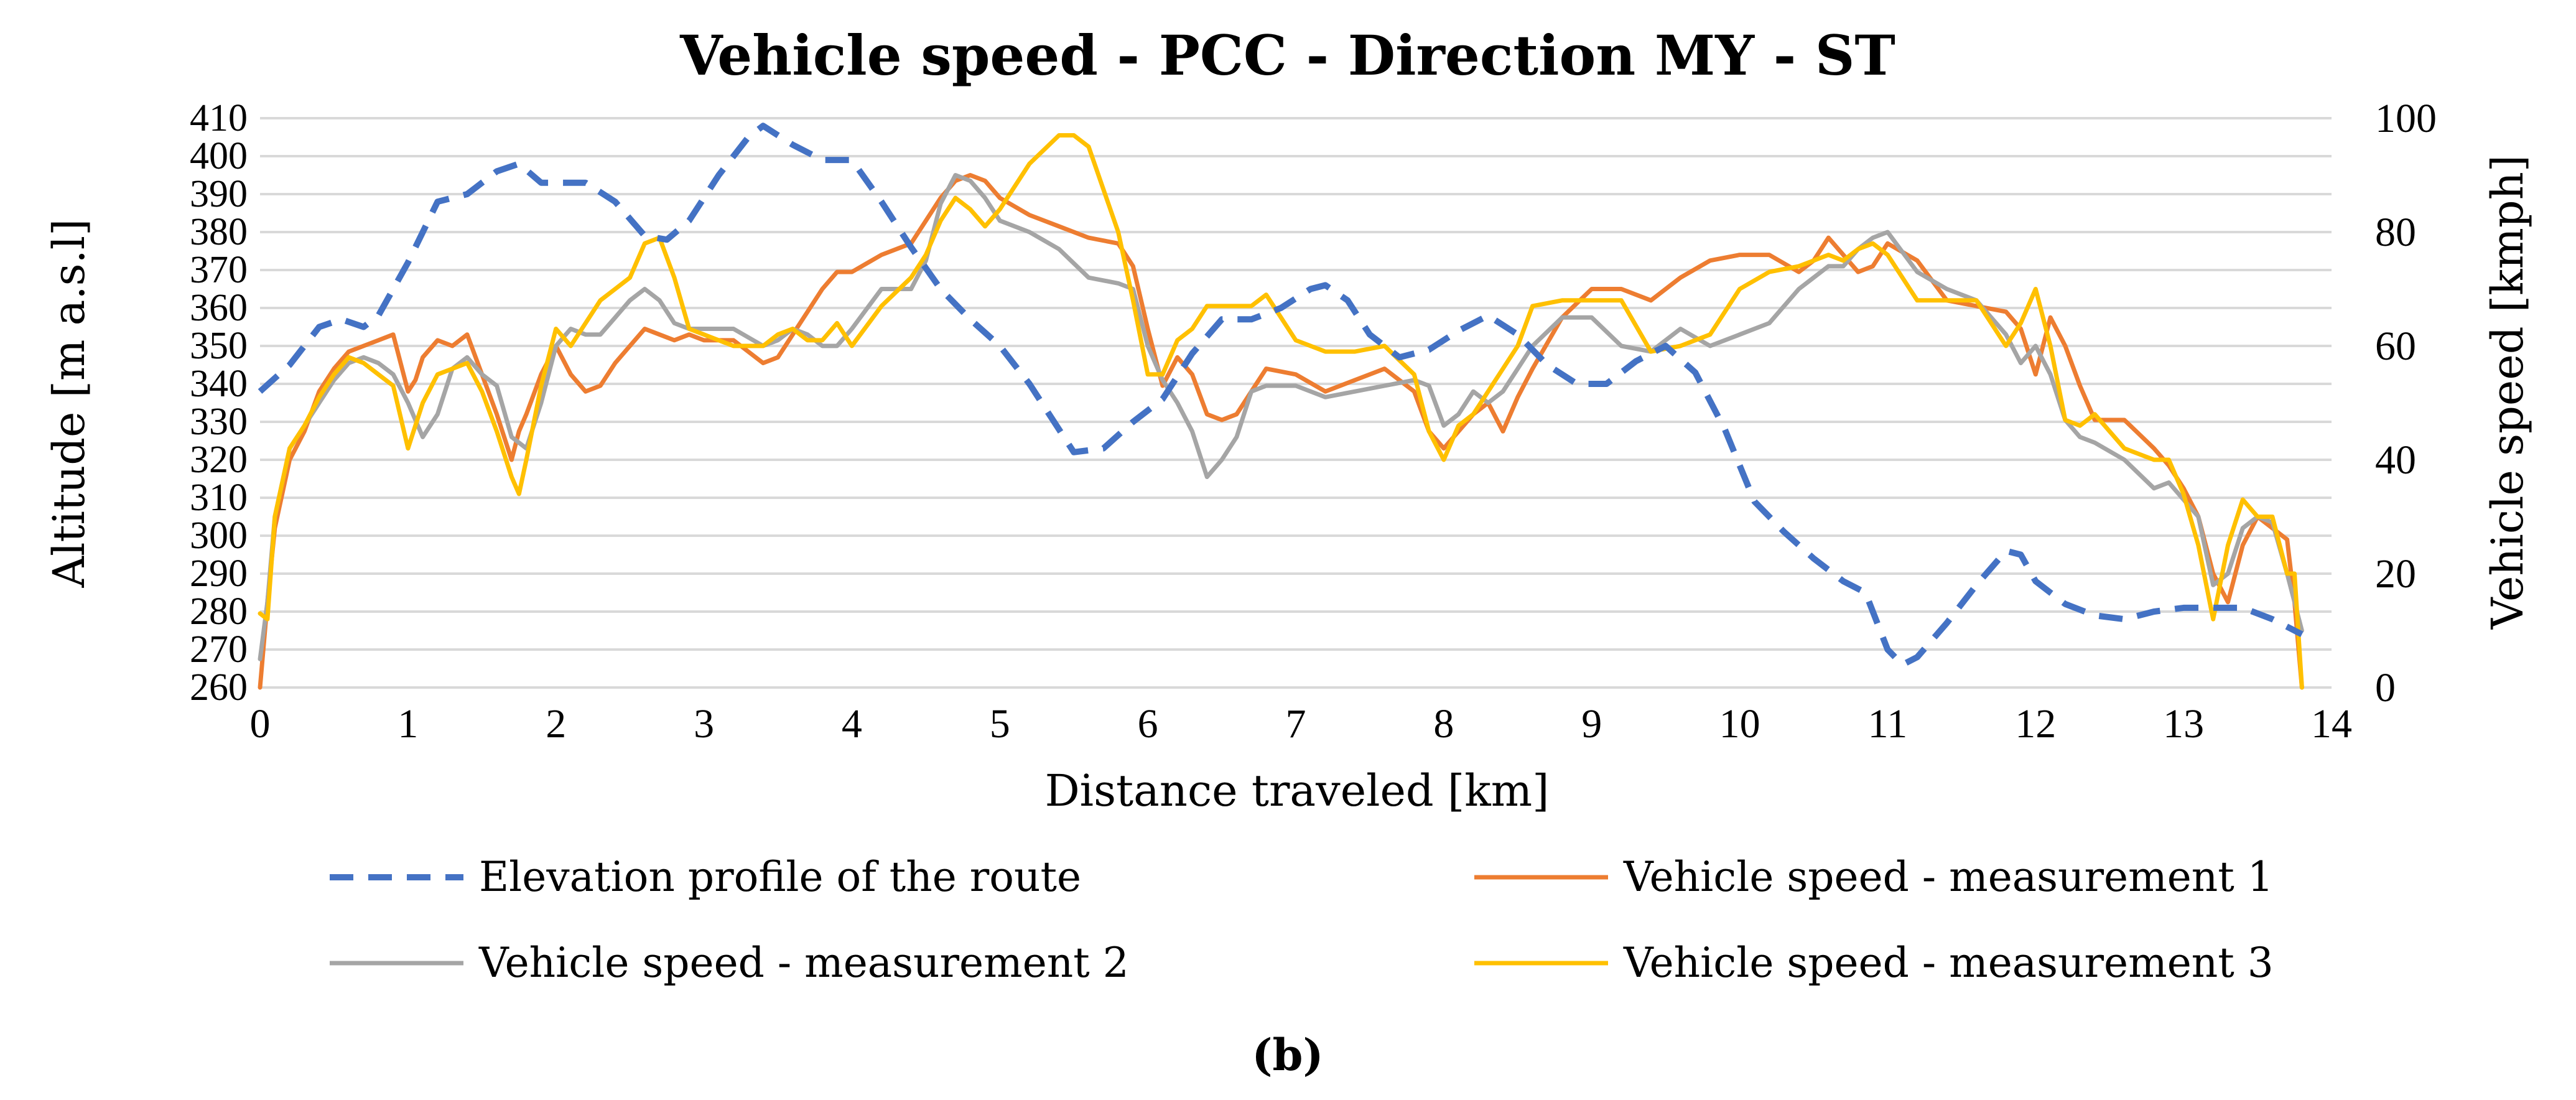 The width and height of the screenshot is (2576, 1100). Describe the element at coordinates (2395, 574) in the screenshot. I see `right-y-tick-label: 20` at that location.